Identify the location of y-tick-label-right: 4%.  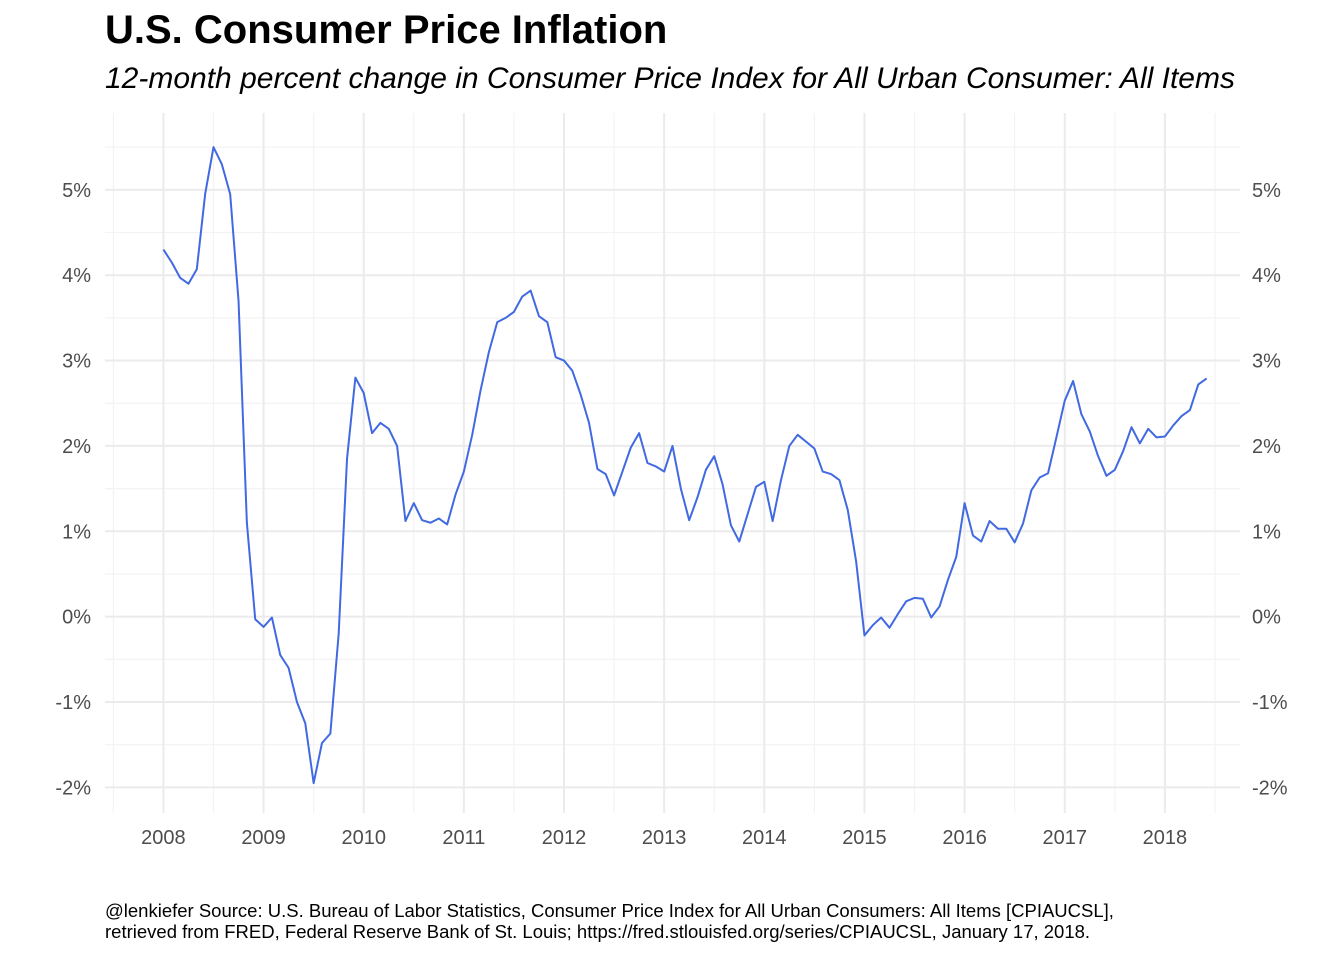
(1266, 276).